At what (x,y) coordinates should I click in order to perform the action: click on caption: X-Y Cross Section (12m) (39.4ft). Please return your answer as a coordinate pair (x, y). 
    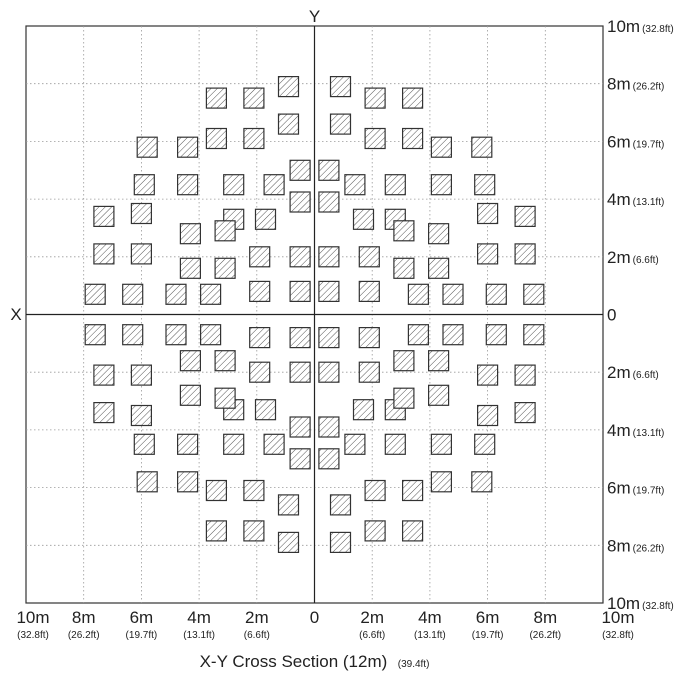
    Looking at the image, I should click on (315, 661).